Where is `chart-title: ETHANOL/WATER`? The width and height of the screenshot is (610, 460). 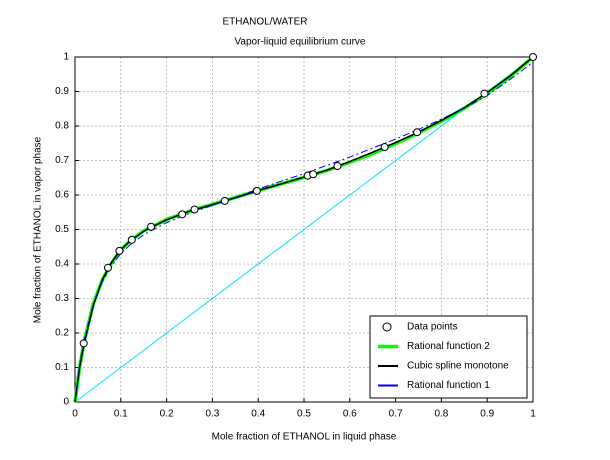
chart-title: ETHANOL/WATER is located at coordinates (264, 22).